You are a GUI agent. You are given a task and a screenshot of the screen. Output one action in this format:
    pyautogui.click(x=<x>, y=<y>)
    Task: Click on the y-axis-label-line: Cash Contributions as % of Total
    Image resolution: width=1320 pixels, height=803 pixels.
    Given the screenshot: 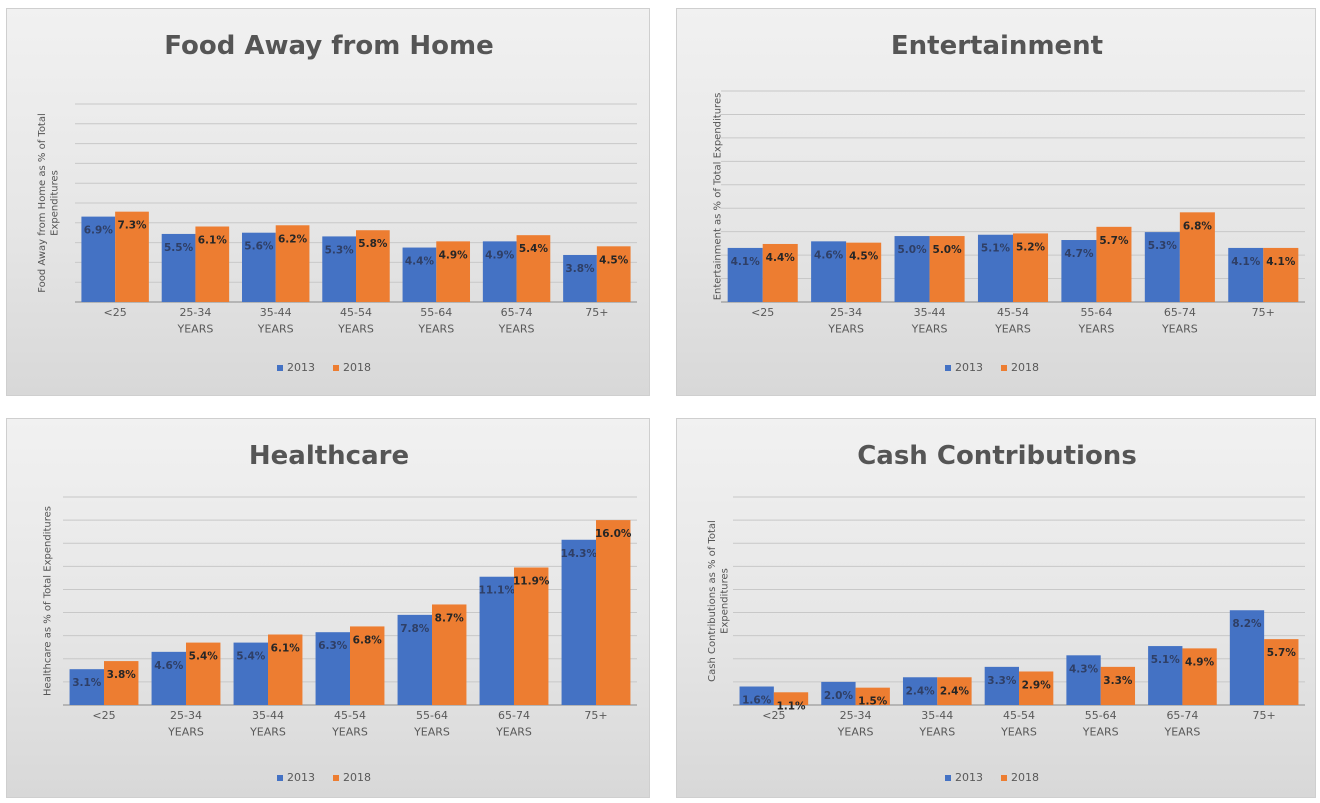 What is the action you would take?
    pyautogui.click(x=712, y=601)
    